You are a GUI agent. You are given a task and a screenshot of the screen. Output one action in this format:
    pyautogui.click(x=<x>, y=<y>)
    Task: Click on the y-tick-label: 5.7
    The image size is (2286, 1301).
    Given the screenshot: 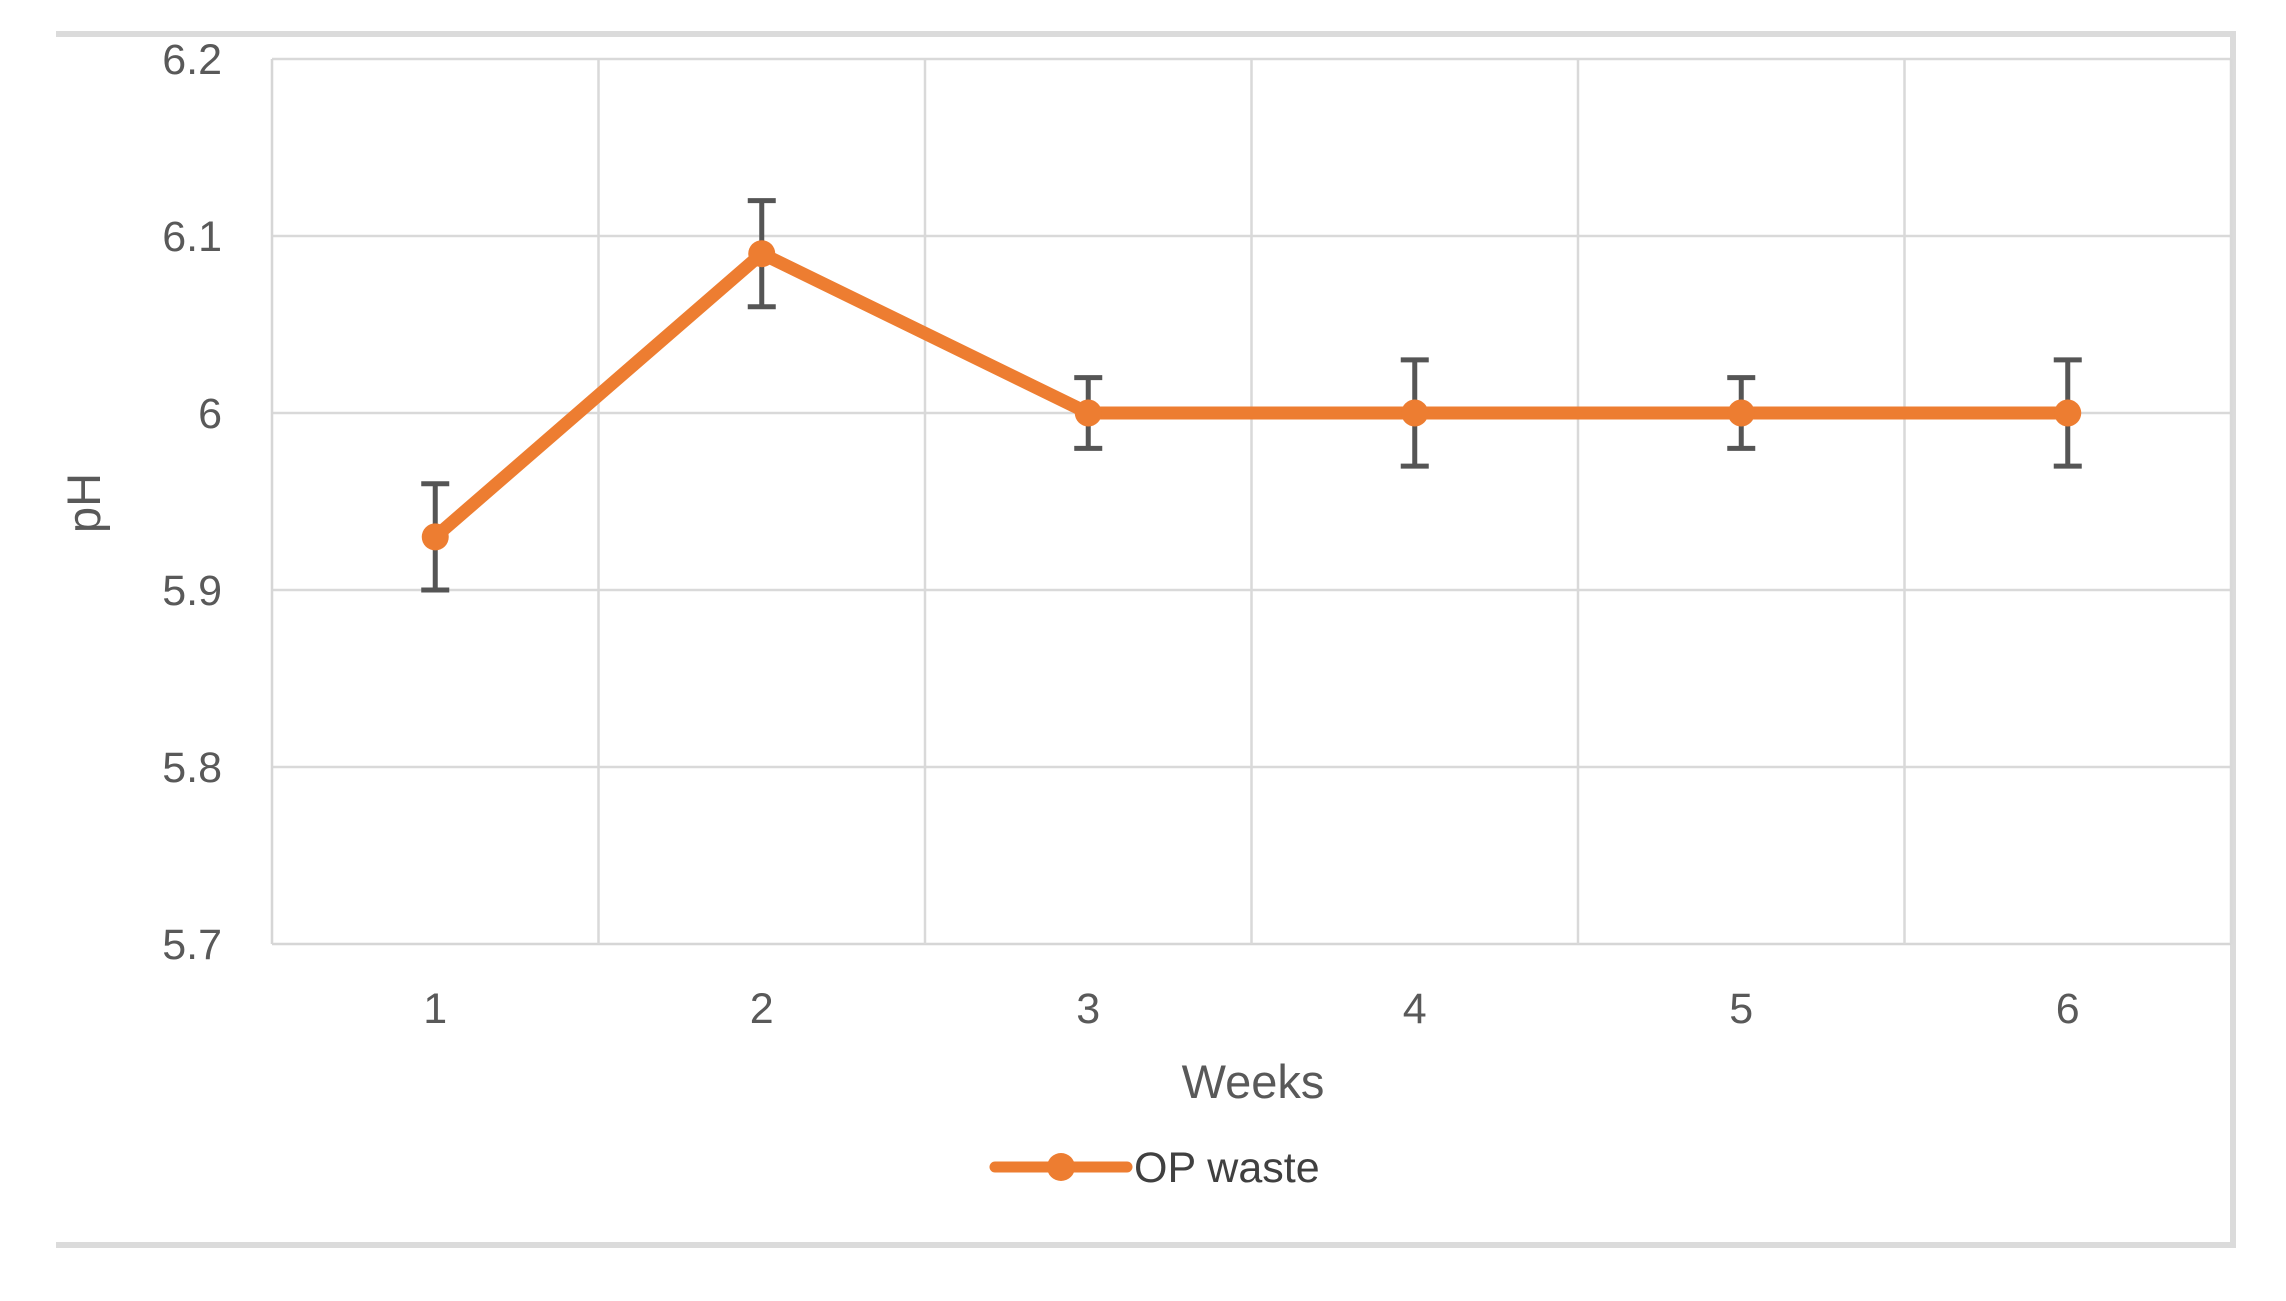 What is the action you would take?
    pyautogui.click(x=192, y=945)
    